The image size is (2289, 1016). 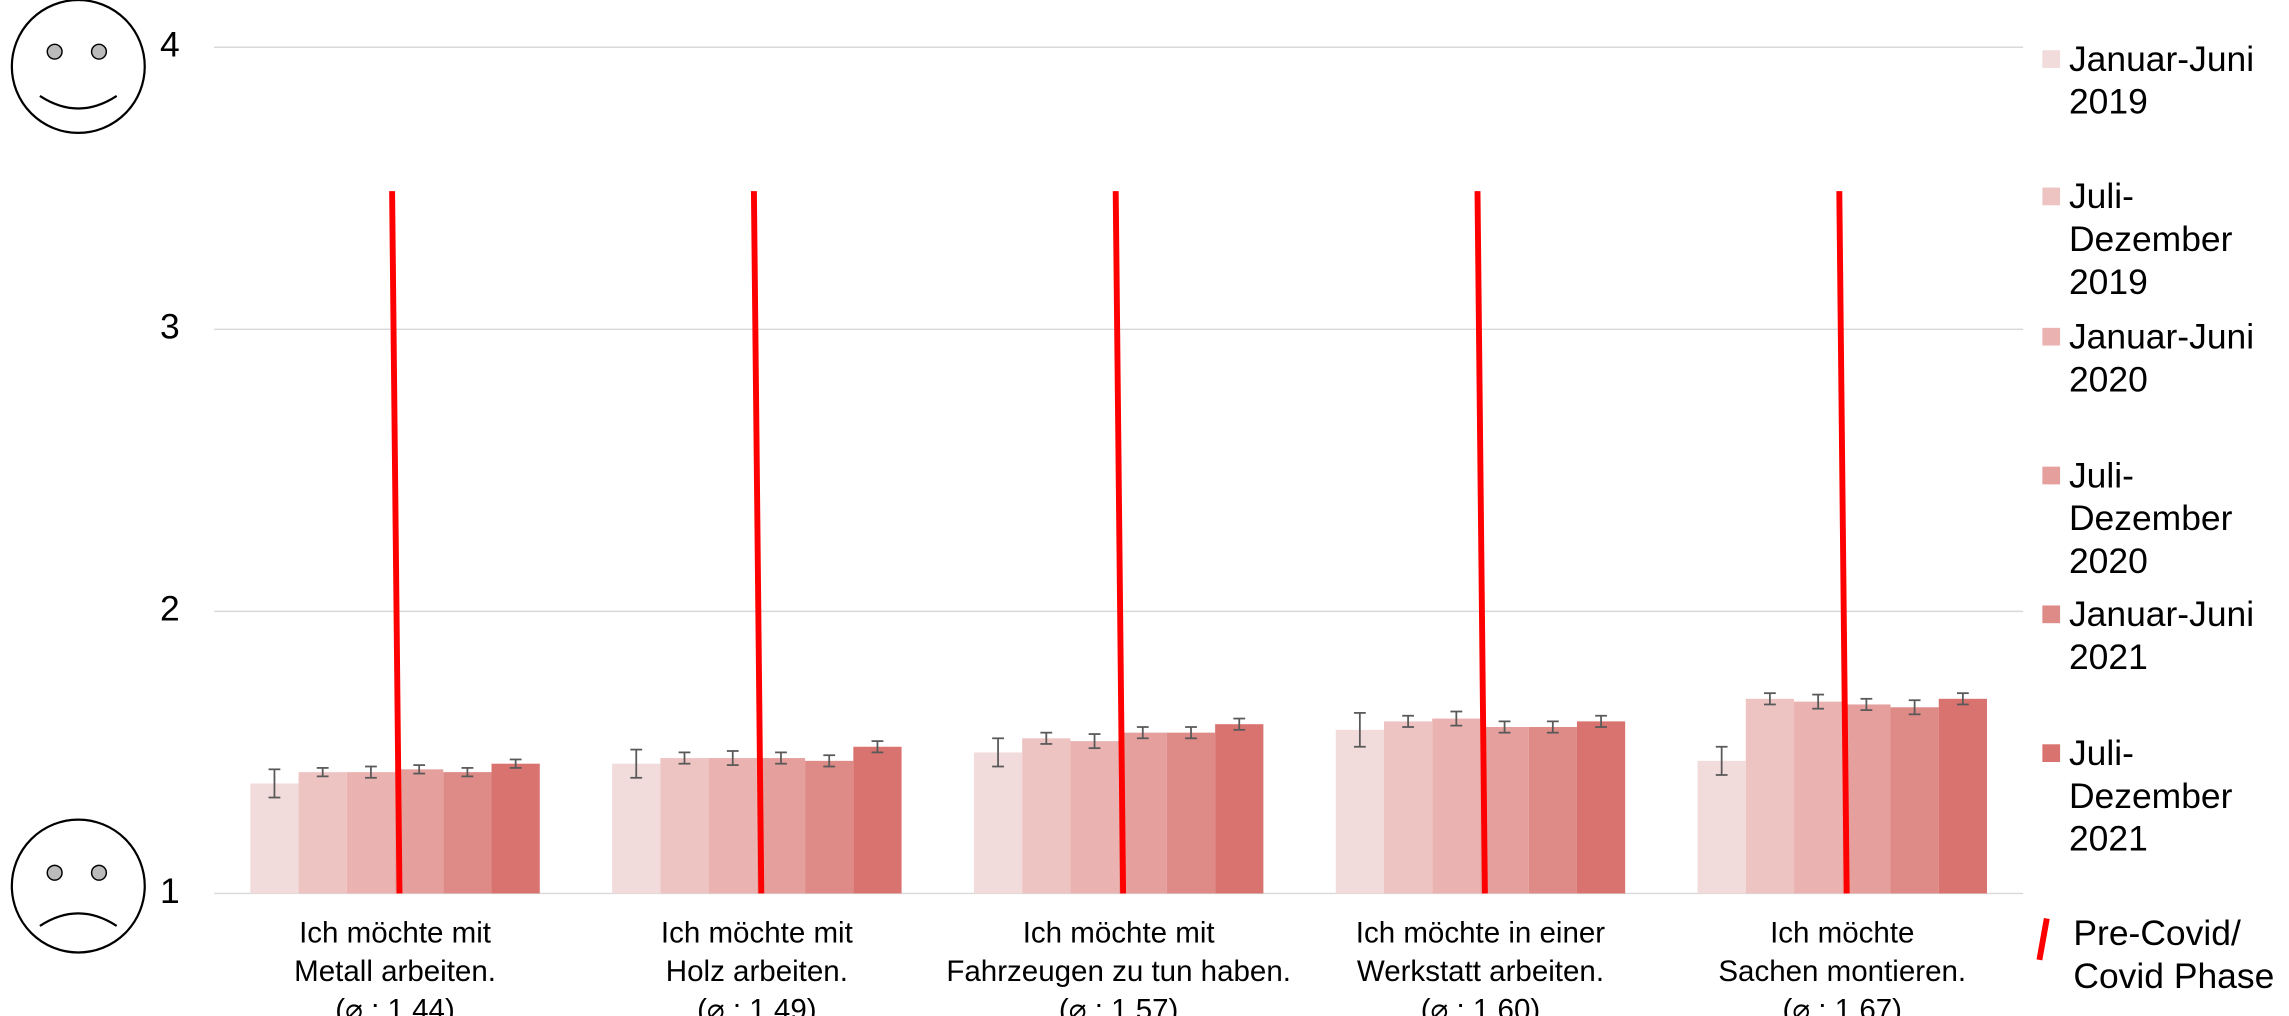 I want to click on x-tick-label: Werkstatt arbeiten., so click(x=1480, y=971).